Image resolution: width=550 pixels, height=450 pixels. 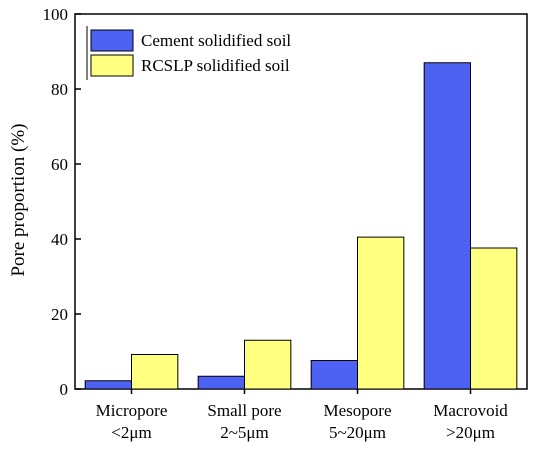 What do you see at coordinates (244, 432) in the screenshot?
I see `x-category-label: 2~5μm` at bounding box center [244, 432].